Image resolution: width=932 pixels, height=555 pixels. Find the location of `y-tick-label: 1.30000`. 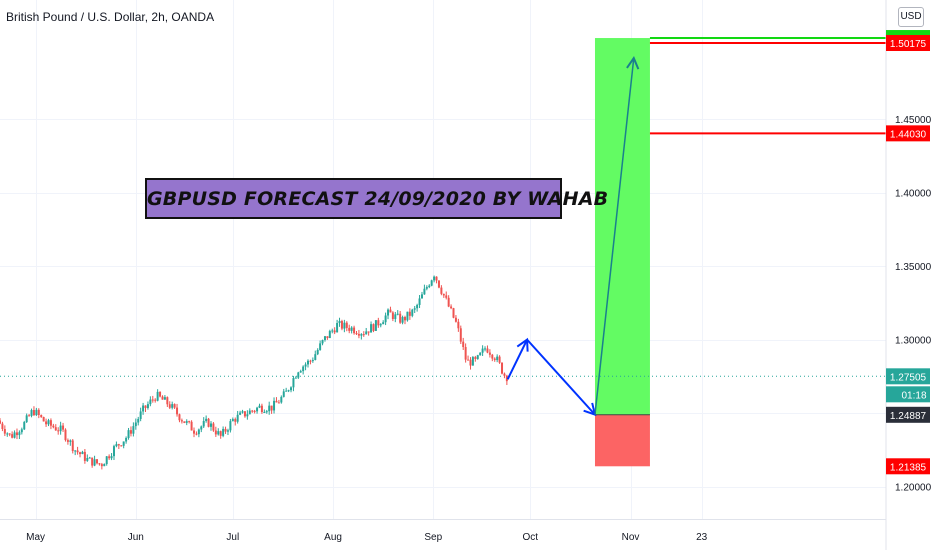

y-tick-label: 1.30000 is located at coordinates (913, 341).